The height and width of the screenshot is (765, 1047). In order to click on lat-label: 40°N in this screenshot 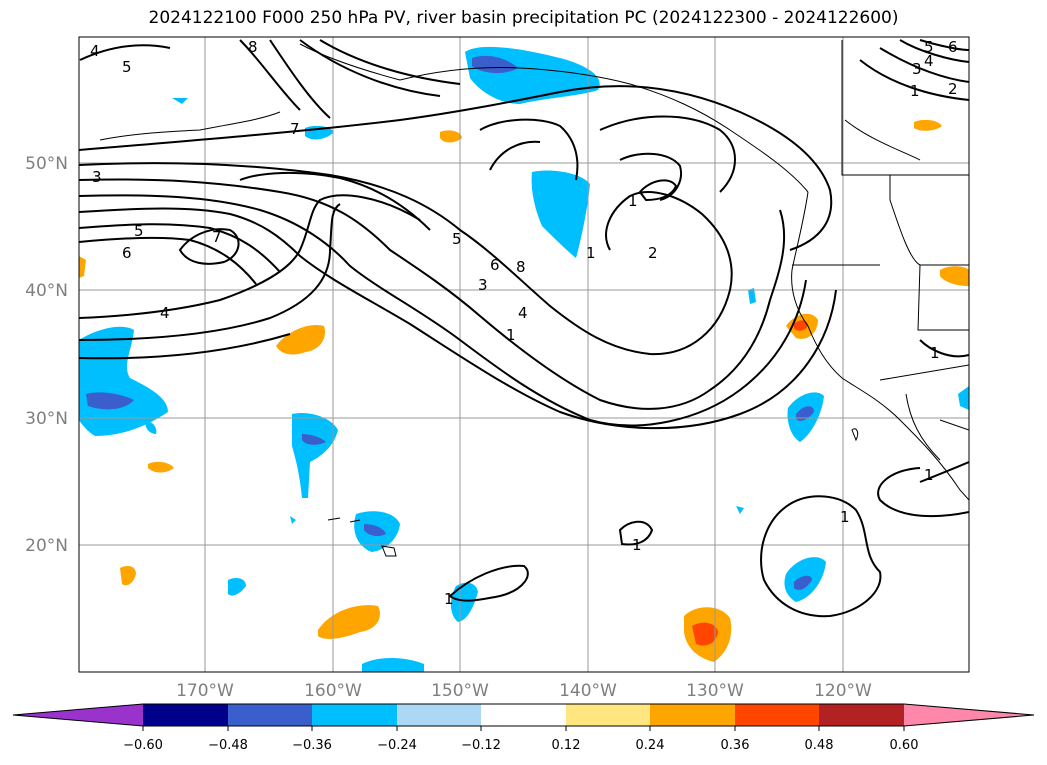, I will do `click(46, 291)`.